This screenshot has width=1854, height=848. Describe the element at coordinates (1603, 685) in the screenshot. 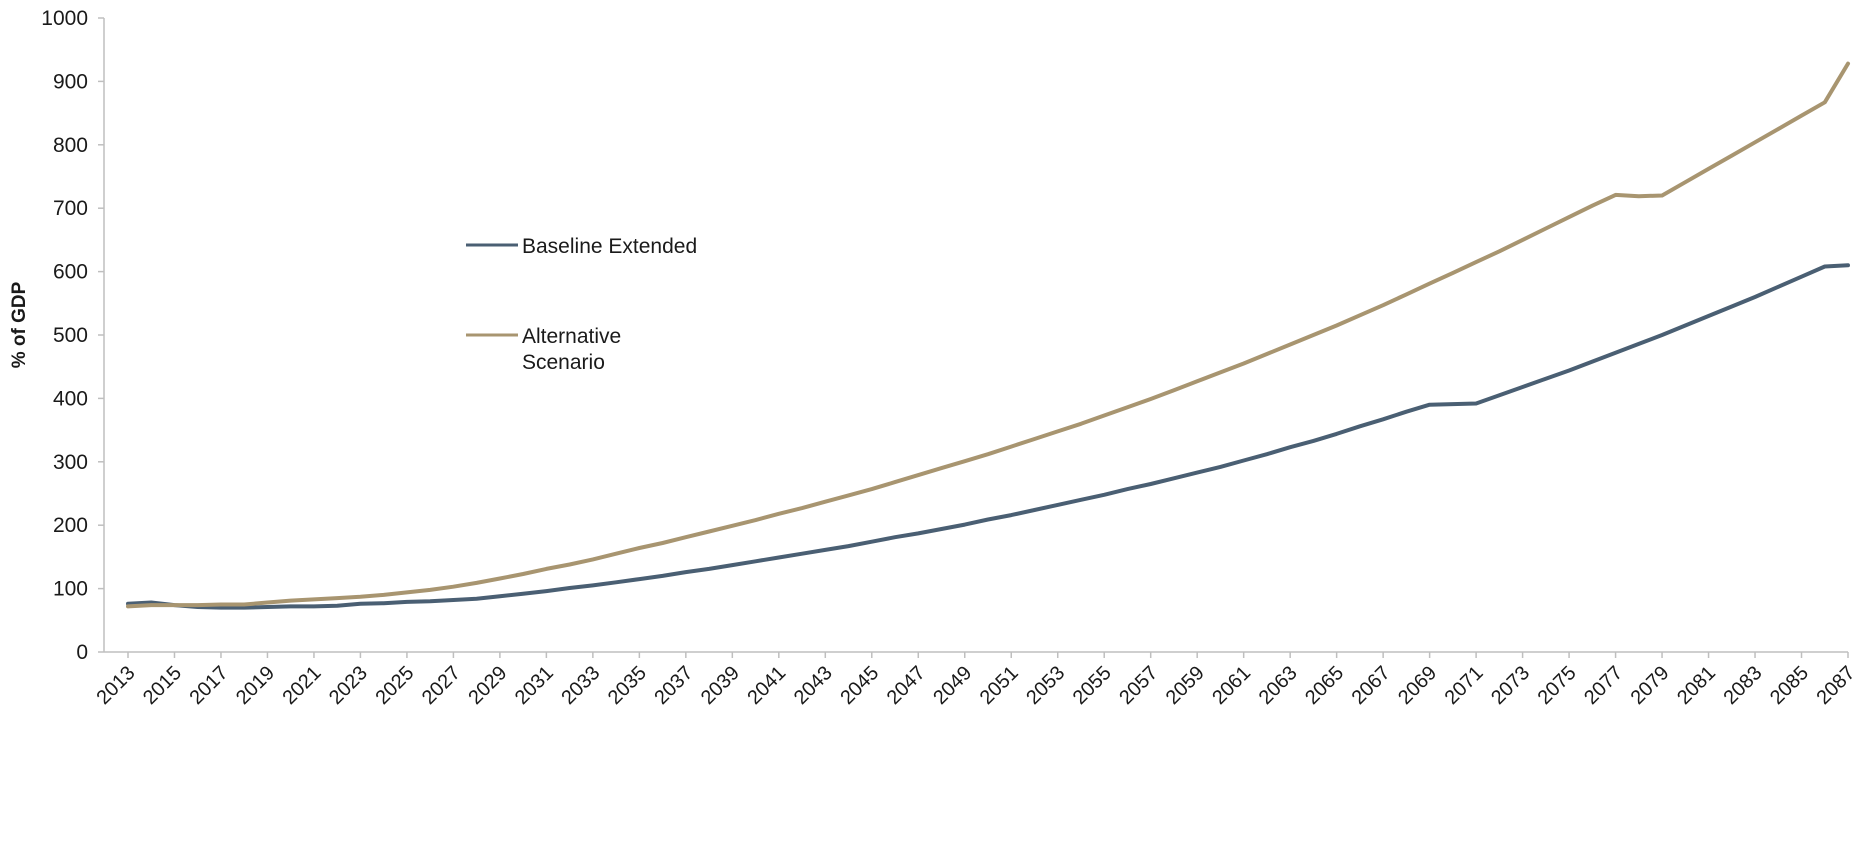

I see `x-tick-label: 2077` at that location.